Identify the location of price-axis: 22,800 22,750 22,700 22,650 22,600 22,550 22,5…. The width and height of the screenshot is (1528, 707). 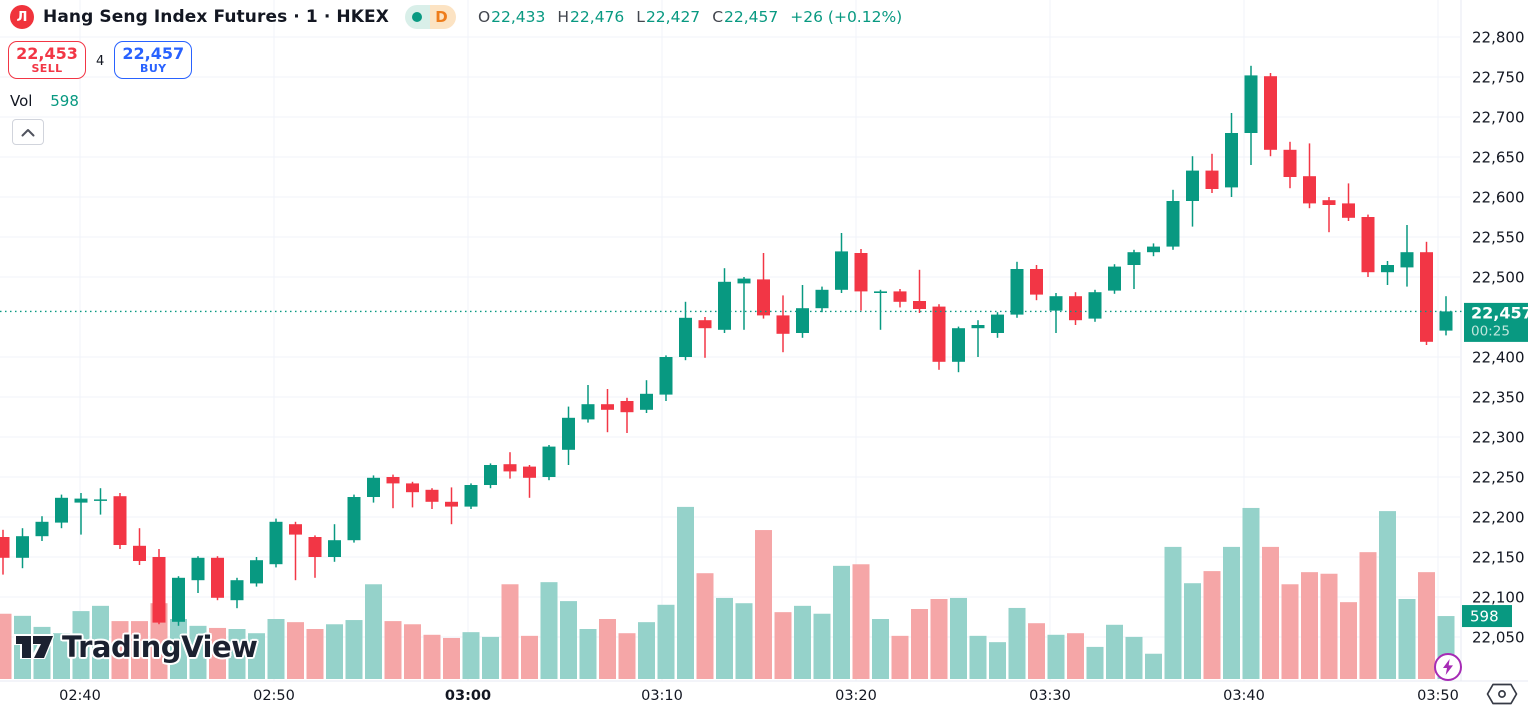
(1498, 338).